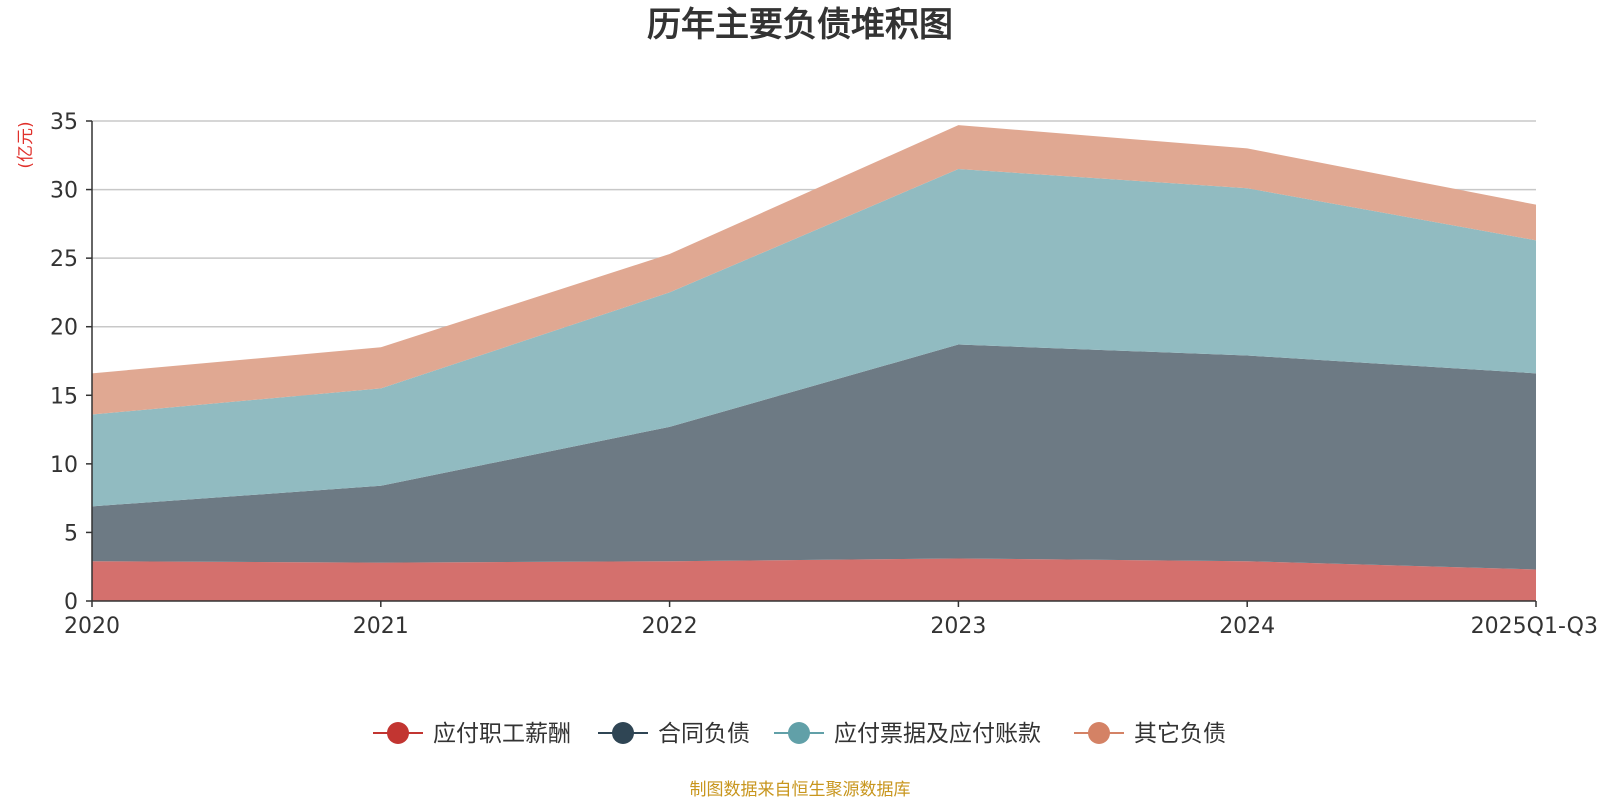 This screenshot has width=1600, height=804. Describe the element at coordinates (26, 144) in the screenshot. I see `y-axis-label: (亿元)` at that location.